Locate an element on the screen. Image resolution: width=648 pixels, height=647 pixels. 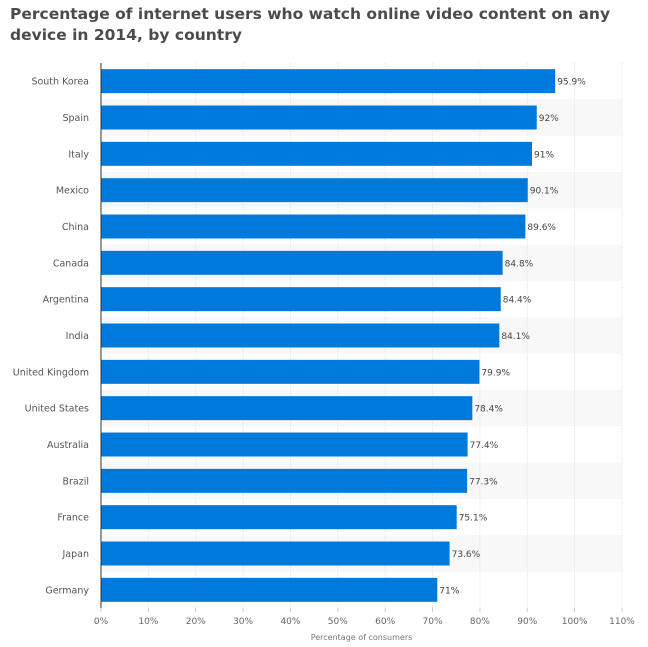
category-label: Italy is located at coordinates (78, 154).